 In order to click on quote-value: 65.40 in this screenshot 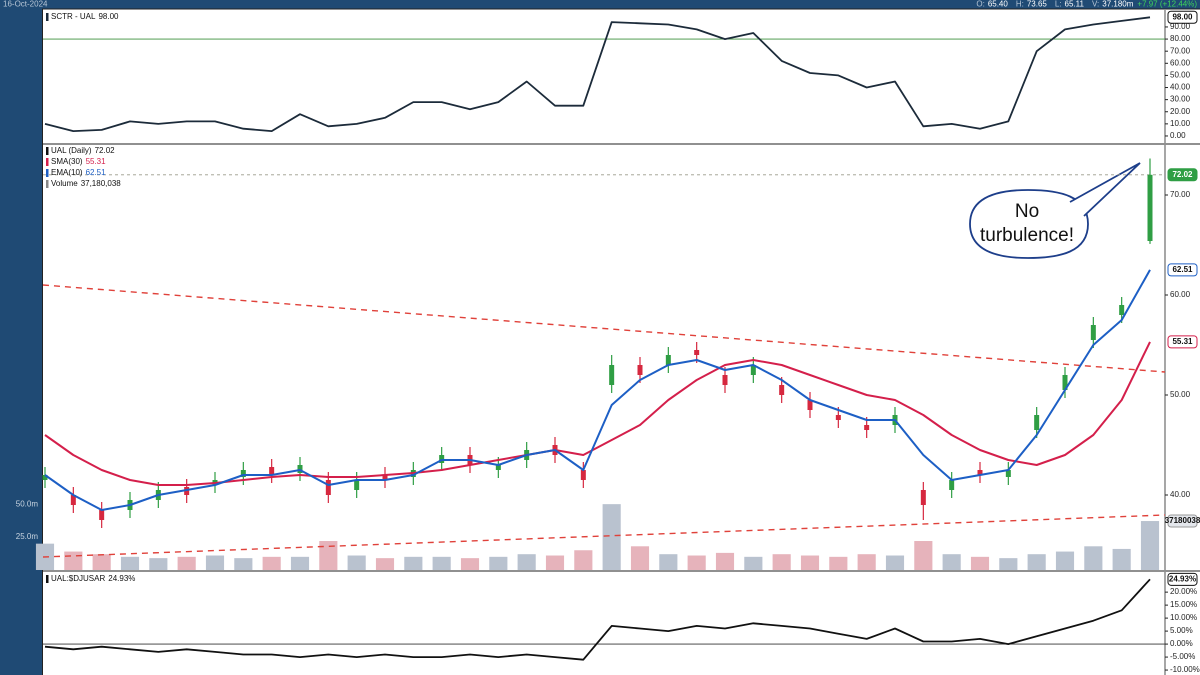, I will do `click(998, 4)`.